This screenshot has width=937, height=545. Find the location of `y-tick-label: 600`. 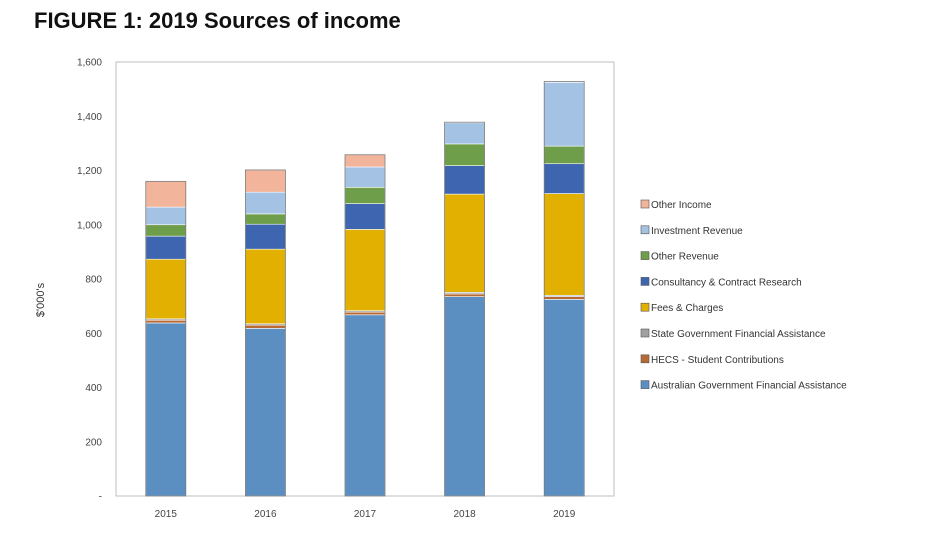

y-tick-label: 600 is located at coordinates (93, 334).